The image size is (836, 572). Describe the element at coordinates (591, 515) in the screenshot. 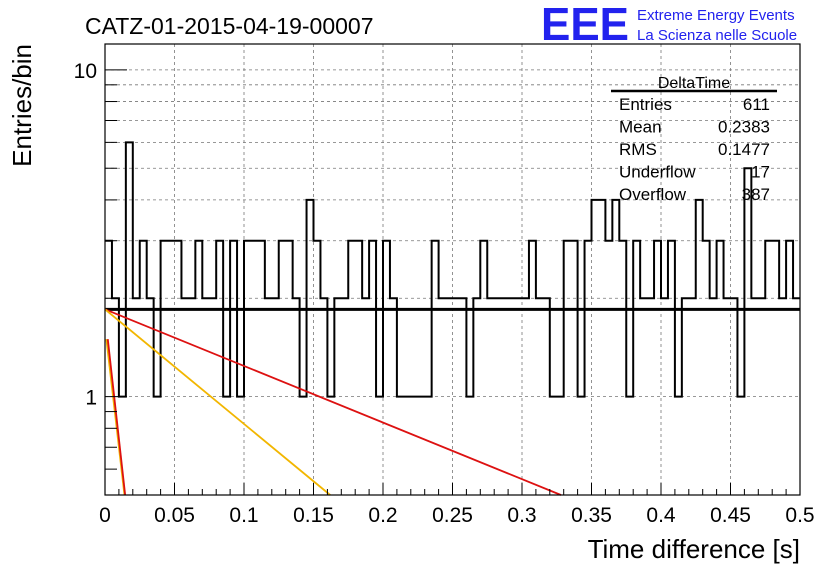

I see `x-tick-label: 0.35` at that location.